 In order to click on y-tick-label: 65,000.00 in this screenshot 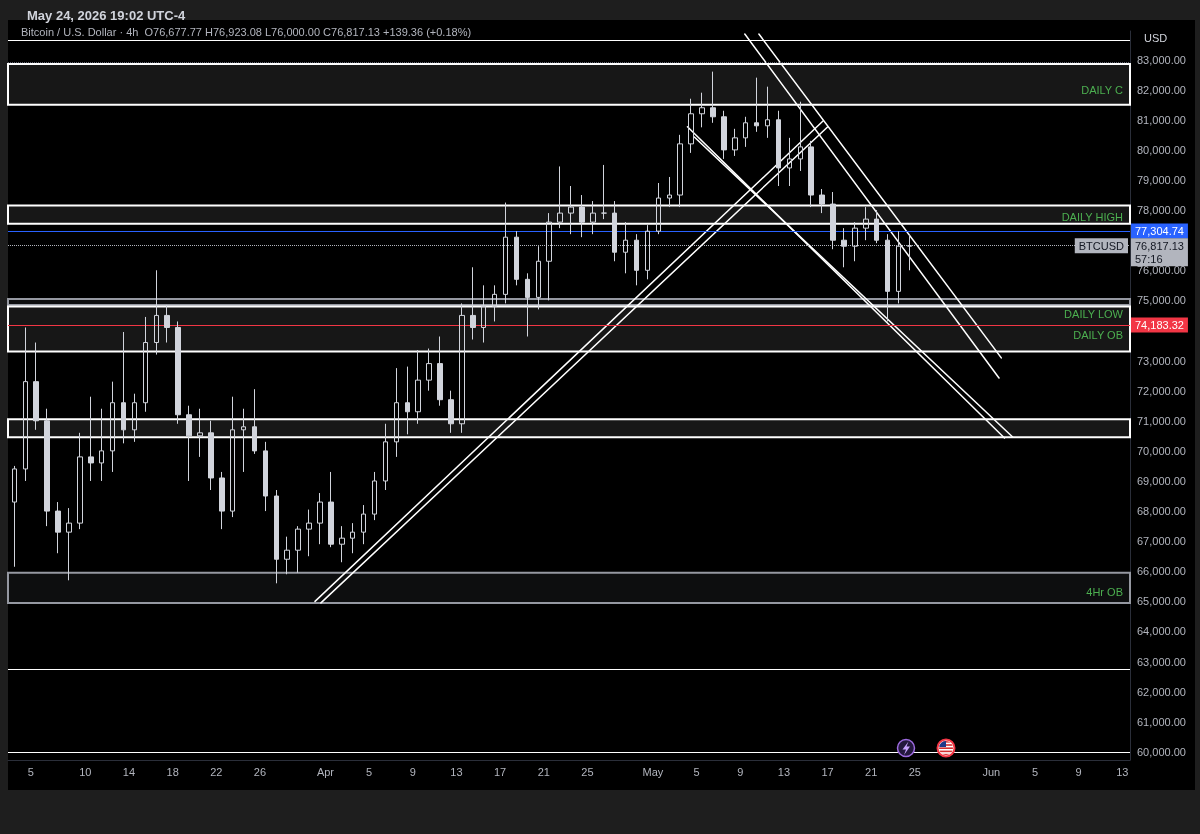, I will do `click(1161, 601)`.